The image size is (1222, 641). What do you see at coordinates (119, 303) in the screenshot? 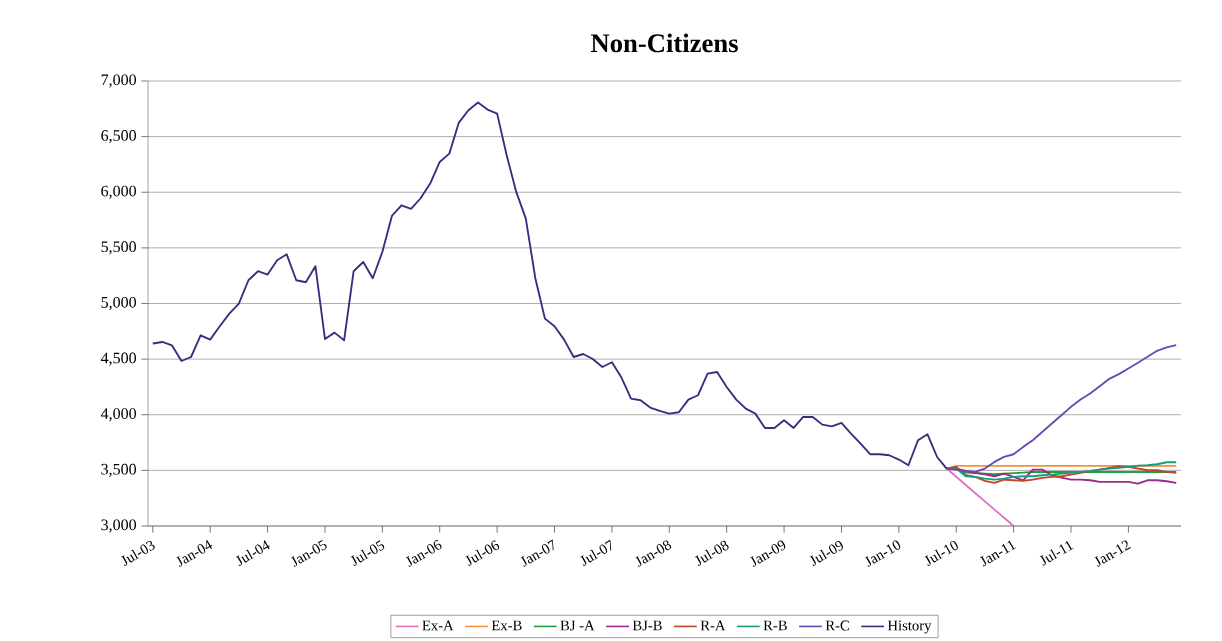
I see `y-tick-label: 5,000` at bounding box center [119, 303].